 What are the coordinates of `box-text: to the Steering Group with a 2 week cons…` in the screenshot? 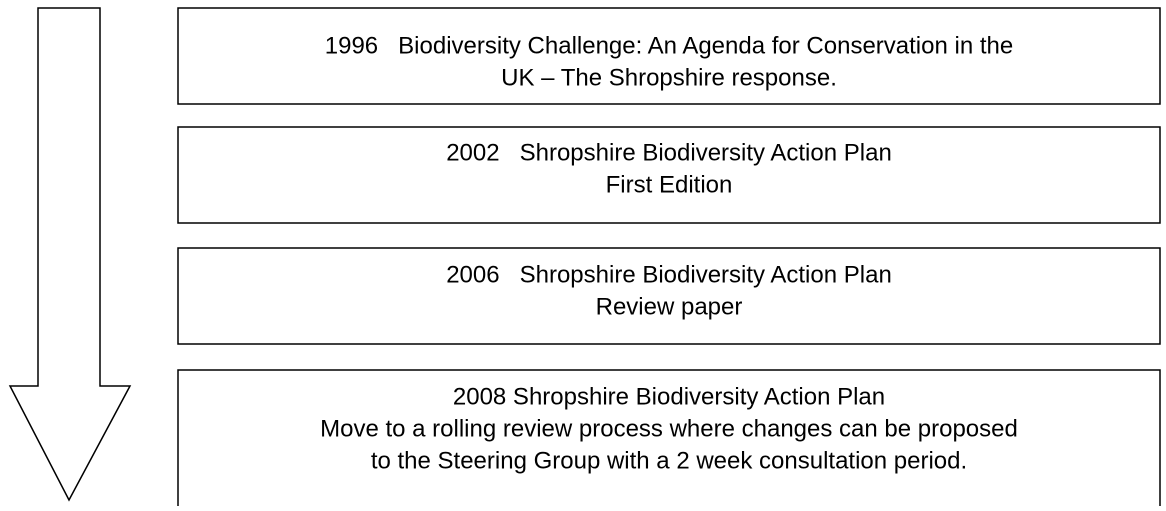 It's located at (669, 460).